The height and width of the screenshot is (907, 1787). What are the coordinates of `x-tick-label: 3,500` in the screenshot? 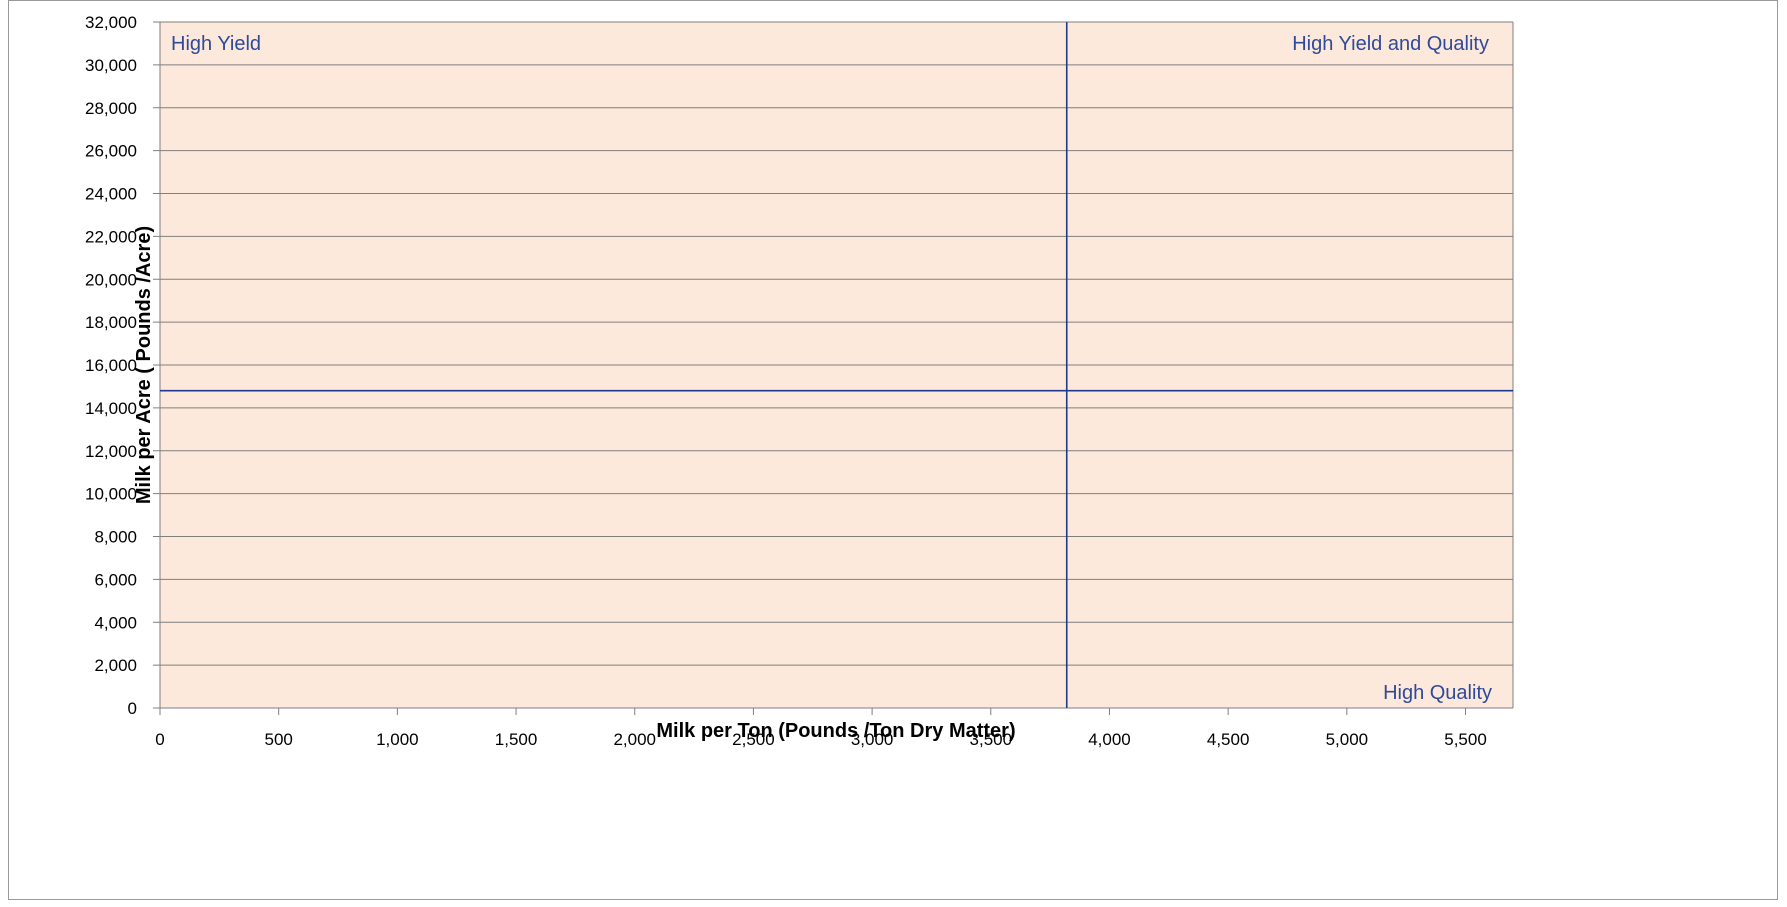 It's located at (991, 739).